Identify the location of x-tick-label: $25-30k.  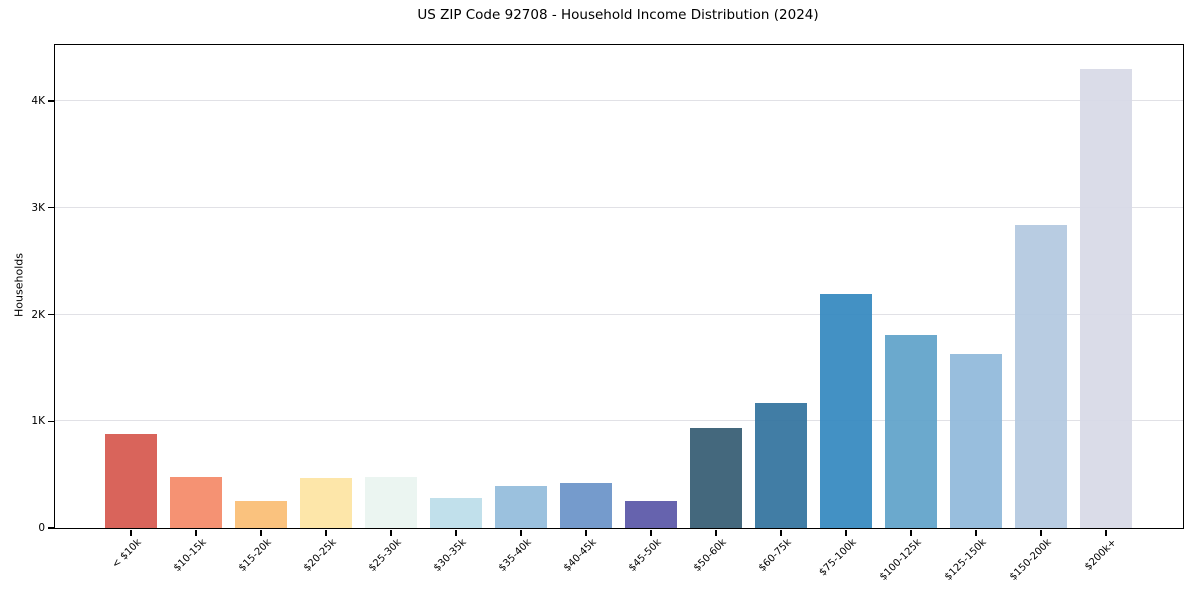
(385, 555).